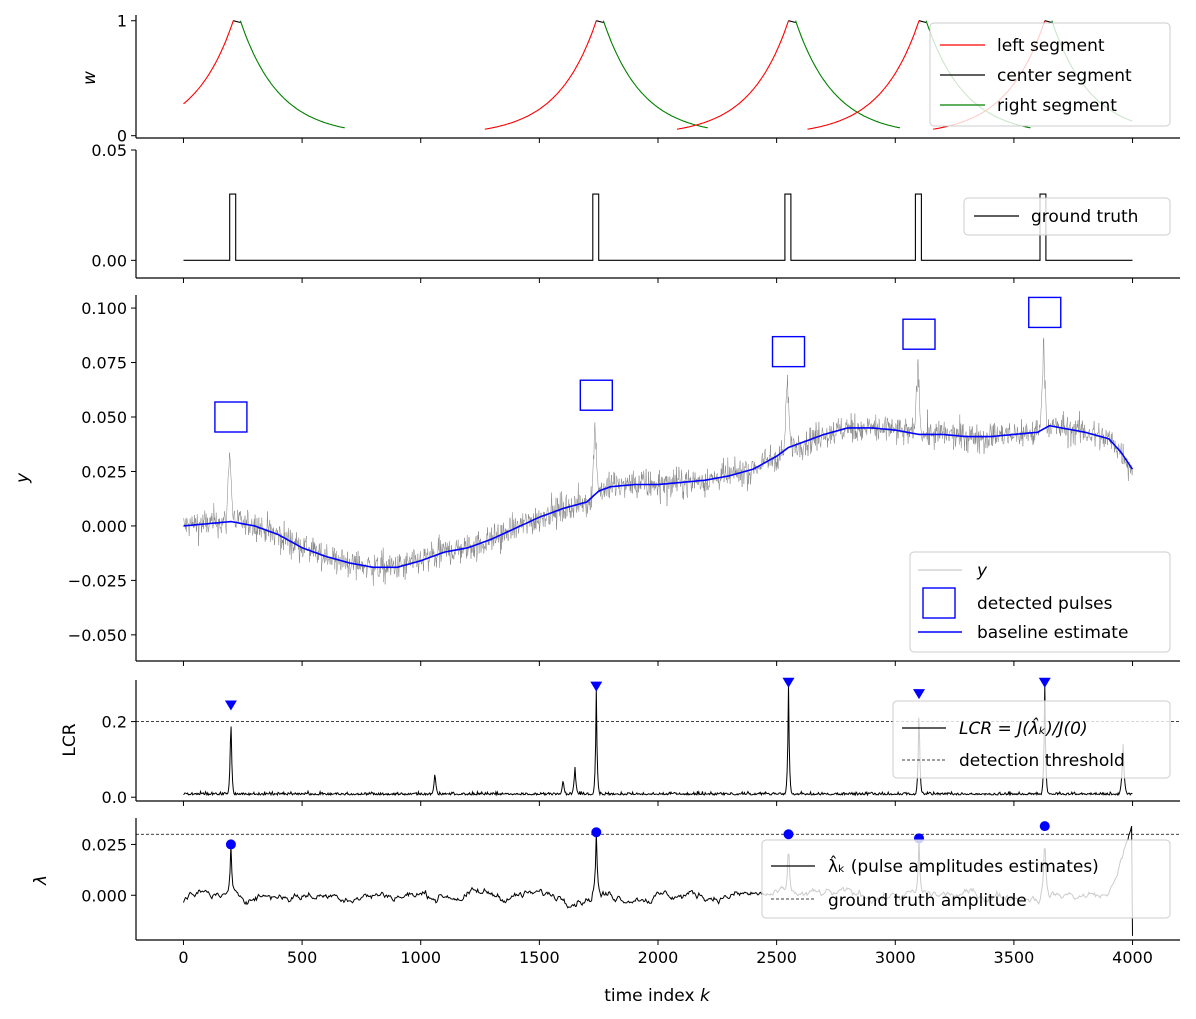  What do you see at coordinates (104, 363) in the screenshot?
I see `y-tick-label: 0.075` at bounding box center [104, 363].